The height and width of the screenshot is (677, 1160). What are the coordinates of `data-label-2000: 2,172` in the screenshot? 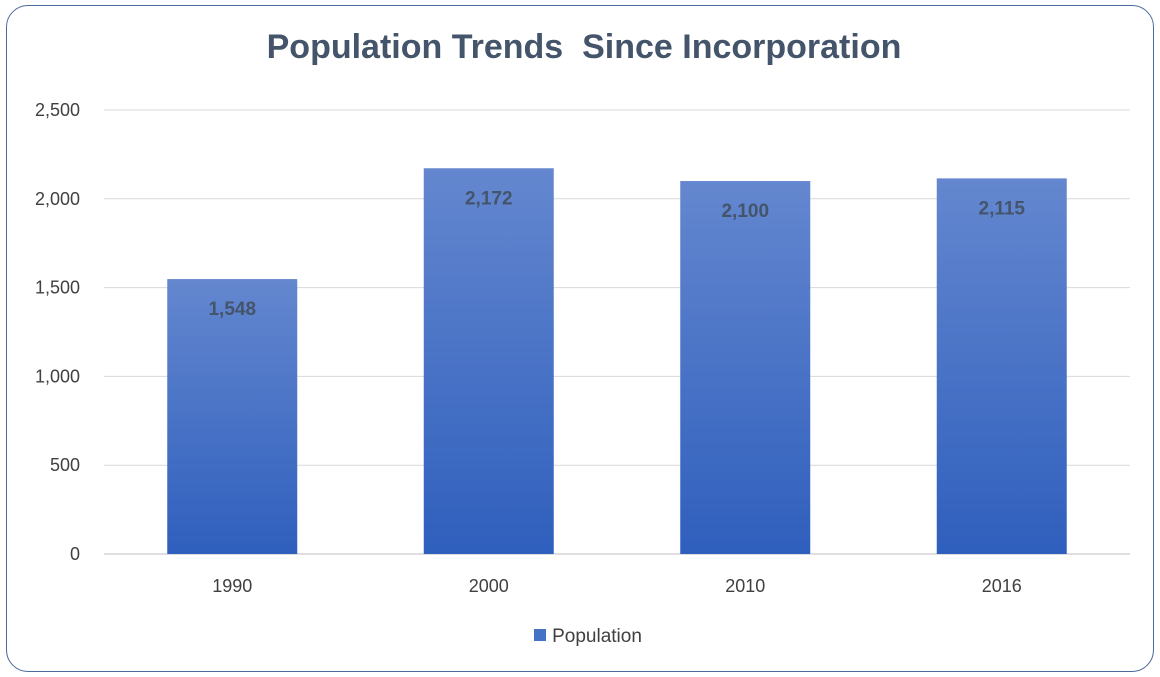 It's located at (489, 198).